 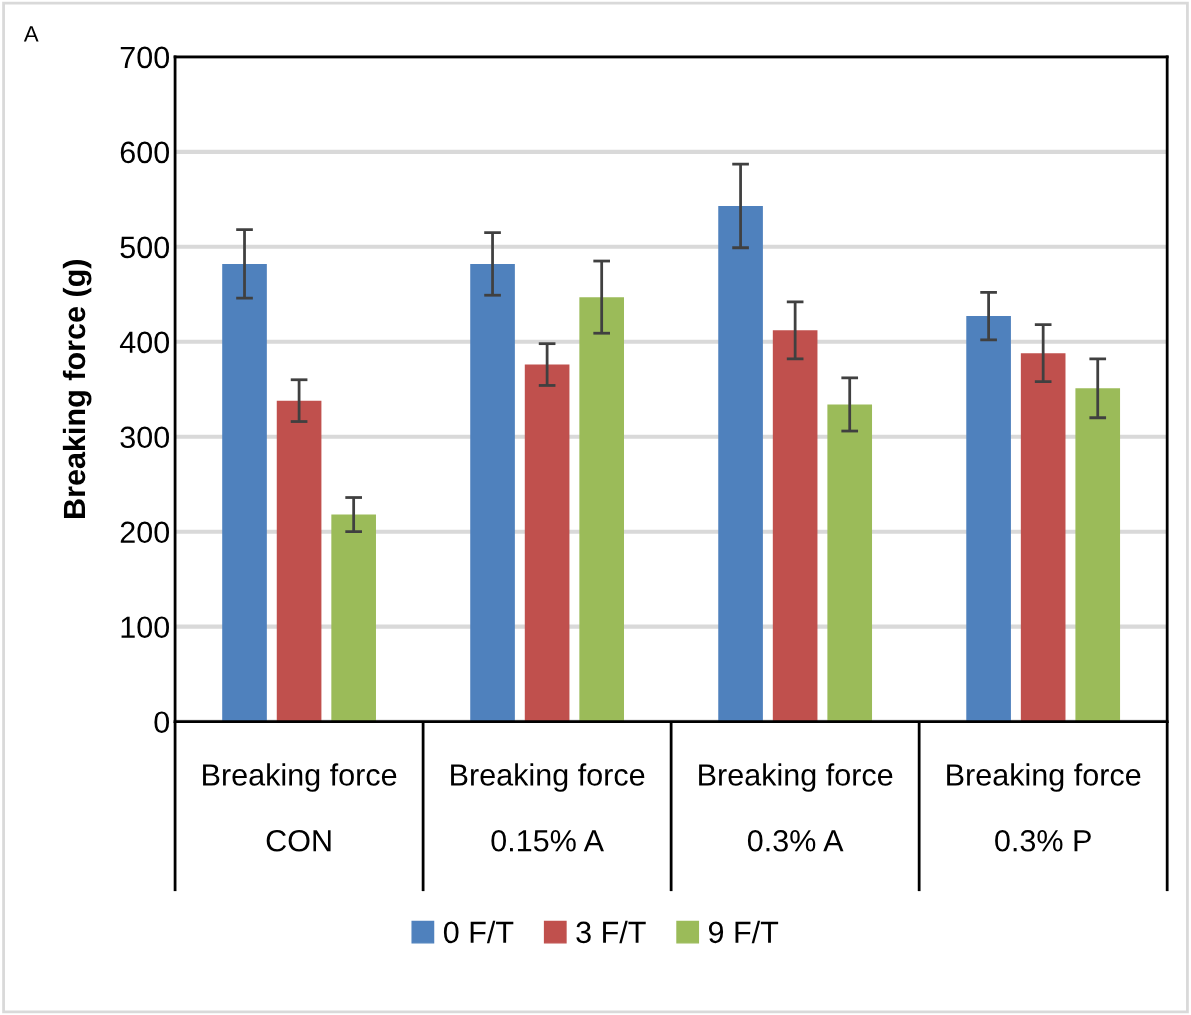 I want to click on category-label: Breaking force 0.15% A, so click(x=548, y=807).